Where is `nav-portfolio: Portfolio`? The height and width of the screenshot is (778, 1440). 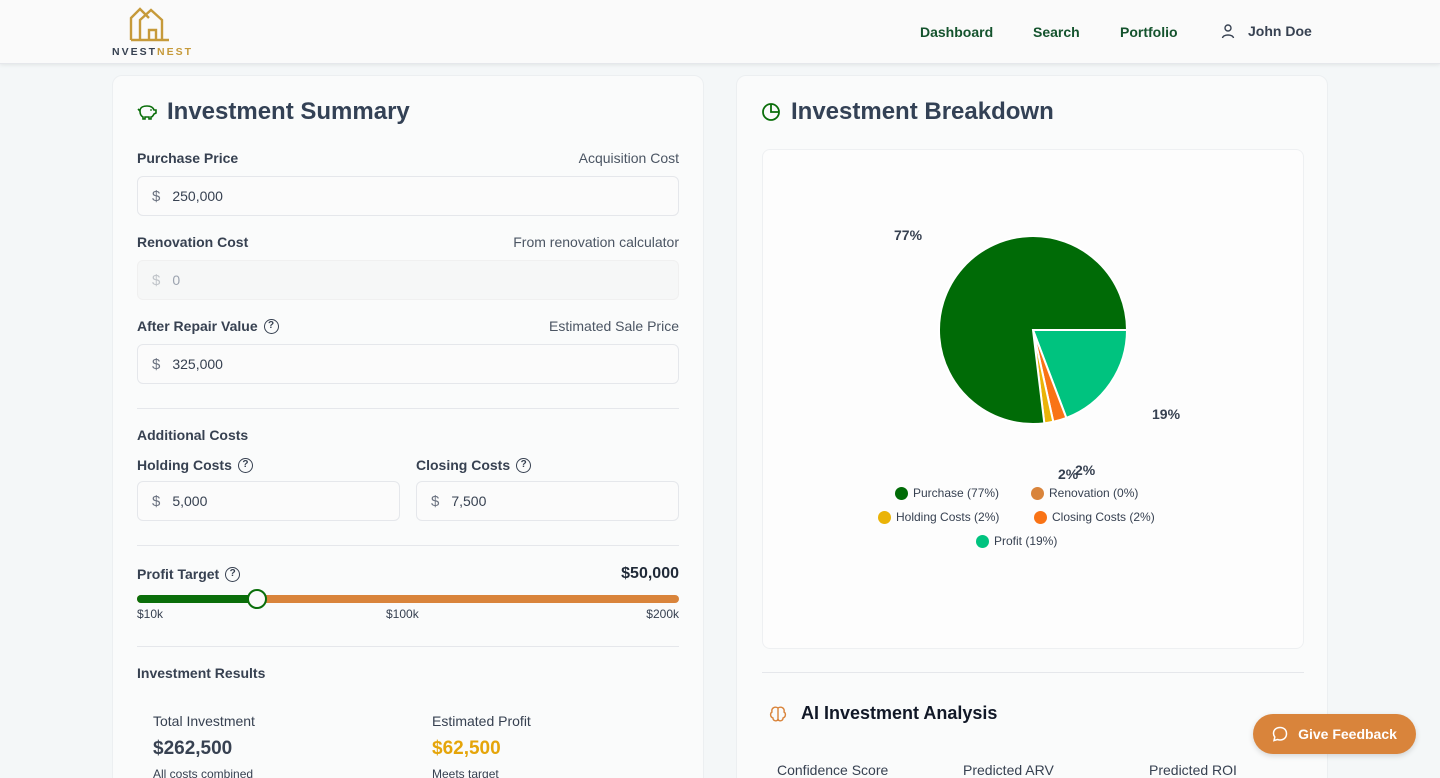
nav-portfolio: Portfolio is located at coordinates (1149, 32).